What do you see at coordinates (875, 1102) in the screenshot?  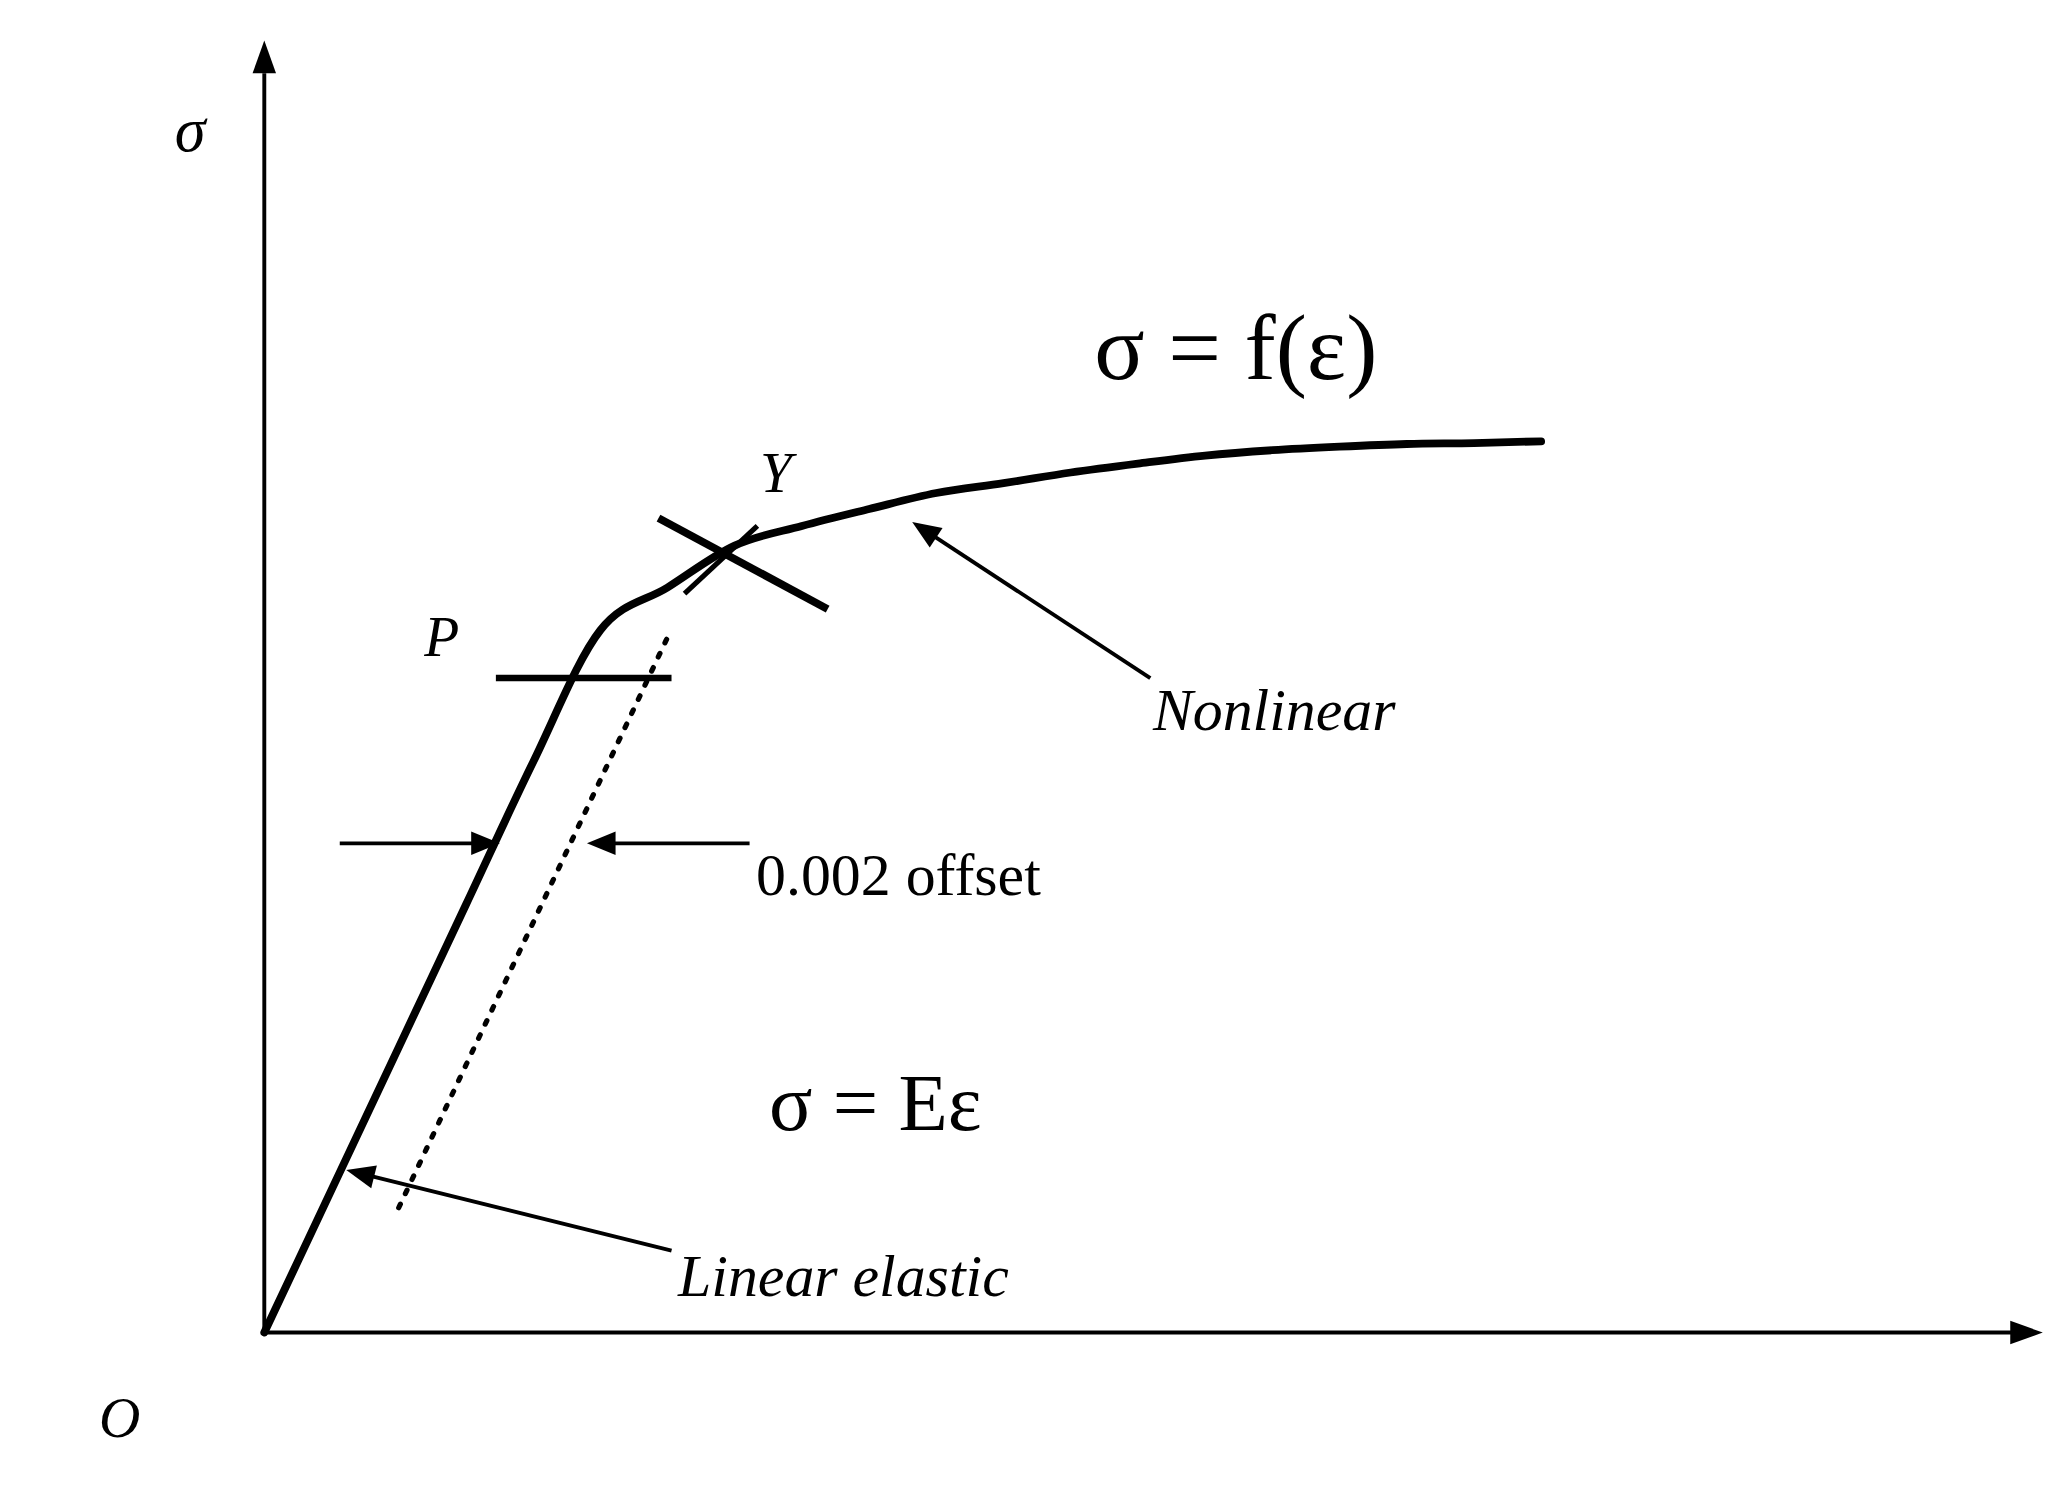 I see `annotation: σ = Eε` at bounding box center [875, 1102].